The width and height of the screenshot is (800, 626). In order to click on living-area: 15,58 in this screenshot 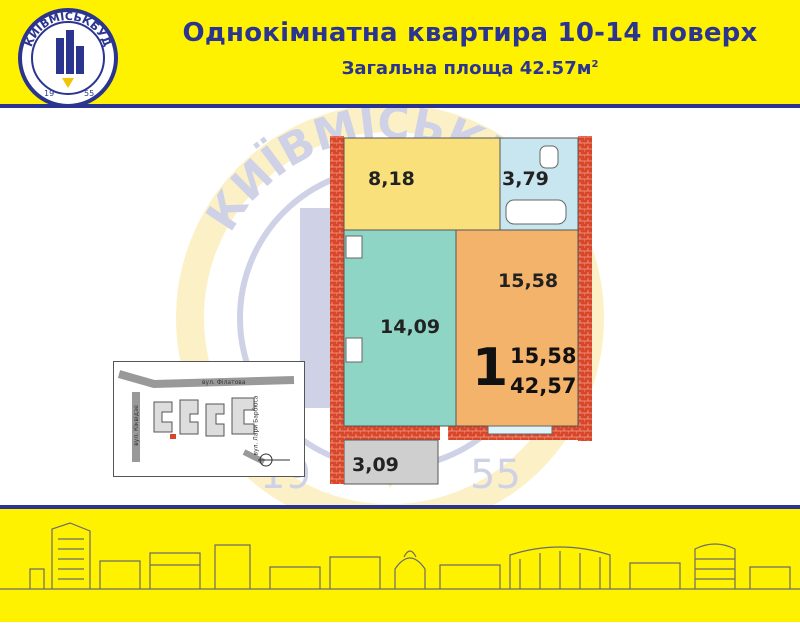, I will do `click(543, 356)`.